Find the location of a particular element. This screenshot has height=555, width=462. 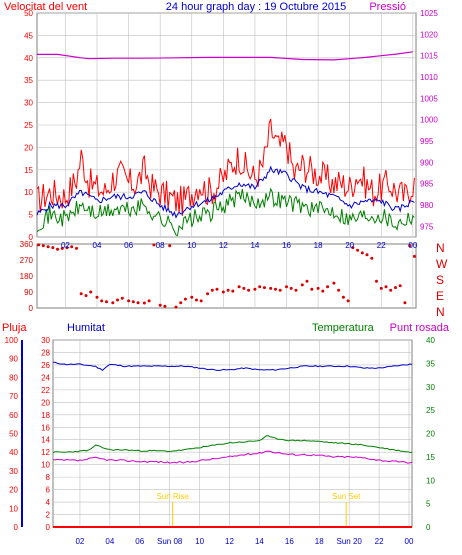

direction-axis-tick-label: 360 is located at coordinates (27, 244).